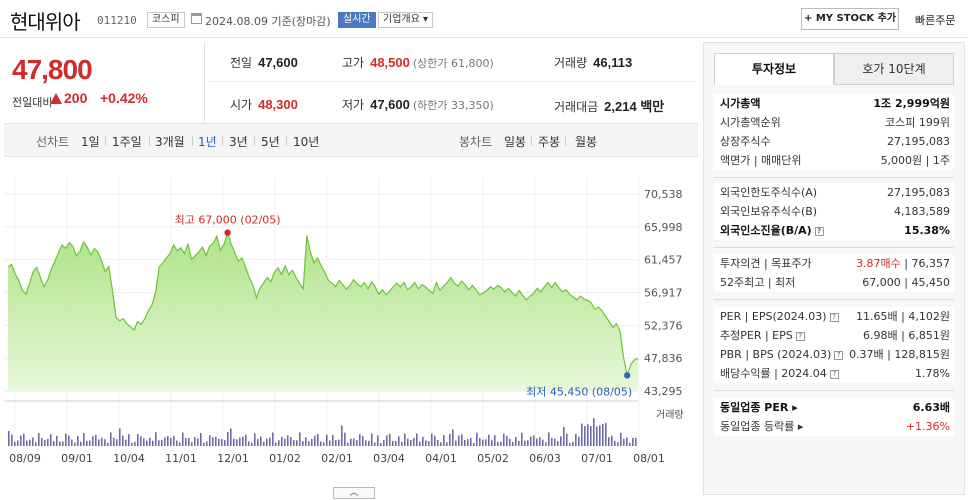  What do you see at coordinates (586, 142) in the screenshot?
I see `candle-monthly: 월봉` at bounding box center [586, 142].